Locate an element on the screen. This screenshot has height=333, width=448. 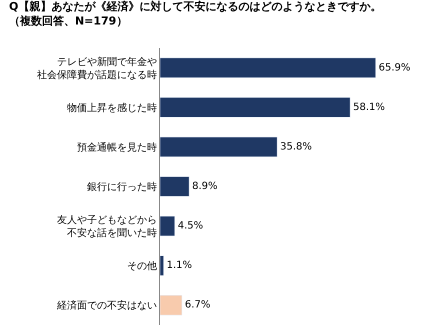
data-label: 6.7% is located at coordinates (197, 305).